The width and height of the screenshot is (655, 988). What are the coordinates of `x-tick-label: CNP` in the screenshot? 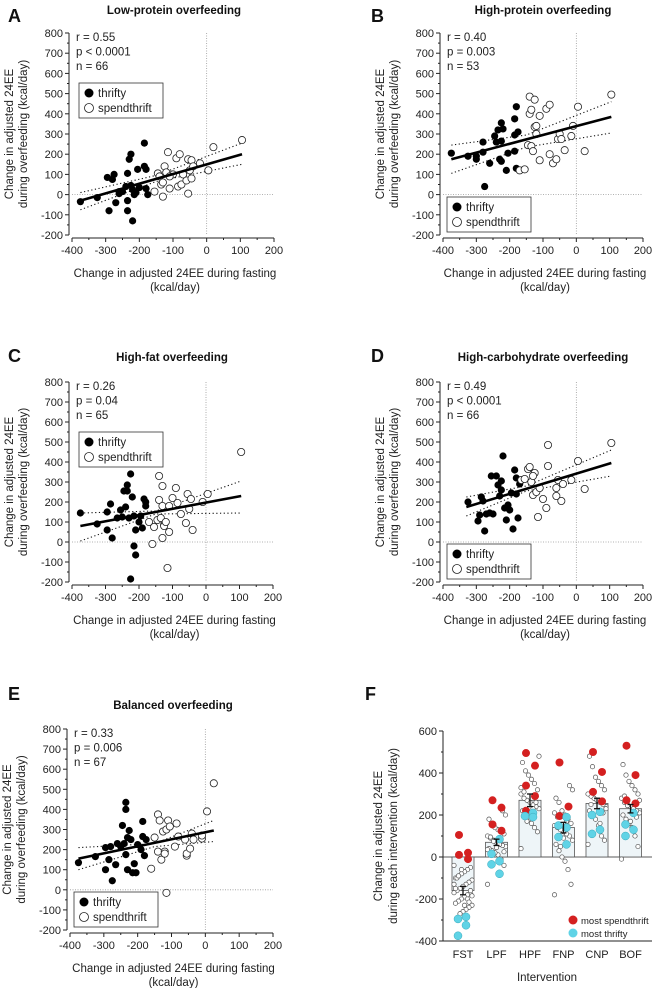 It's located at (596, 955).